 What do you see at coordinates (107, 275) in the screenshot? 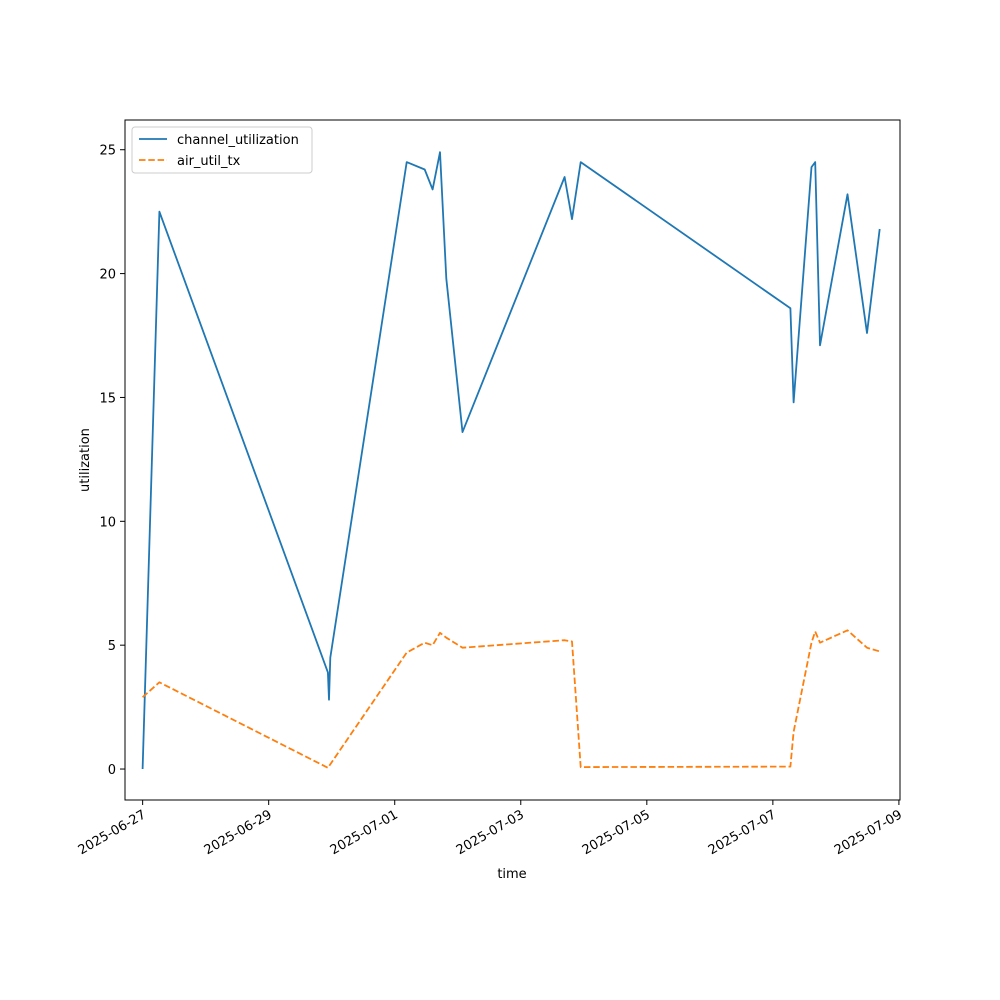
I see `y-tick-label: 20` at bounding box center [107, 275].